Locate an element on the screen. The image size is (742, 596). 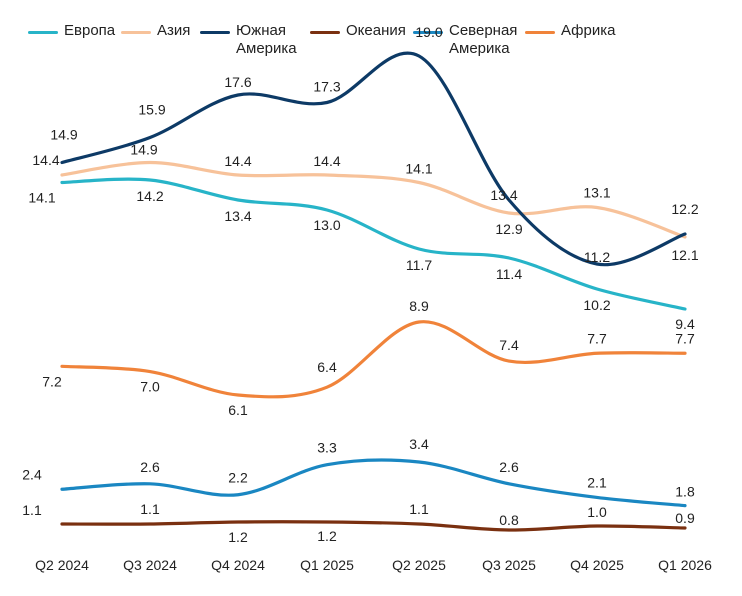
data-label-asia: 12.1 is located at coordinates (684, 255).